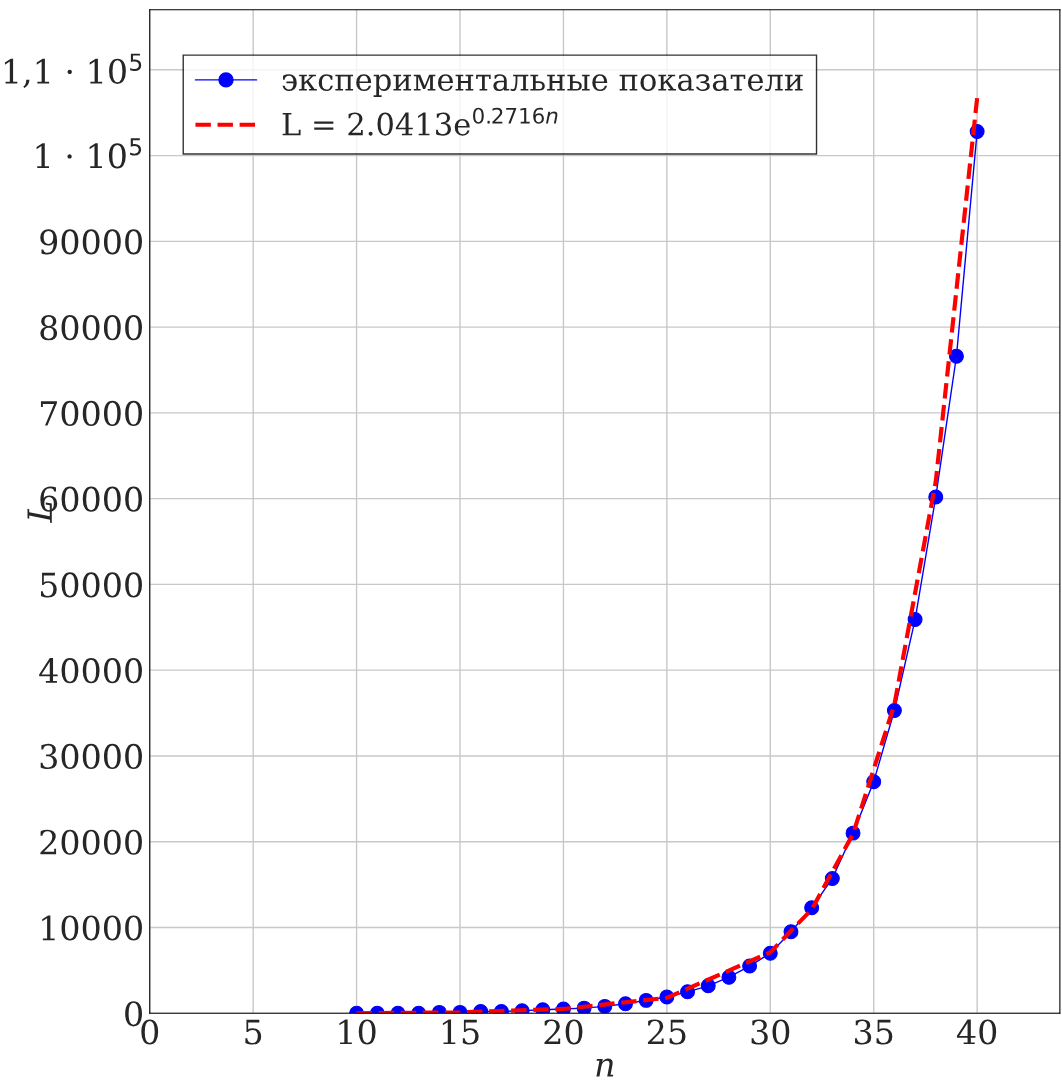 This screenshot has height=1086, width=1062. I want to click on x-tick-label: 30, so click(770, 1032).